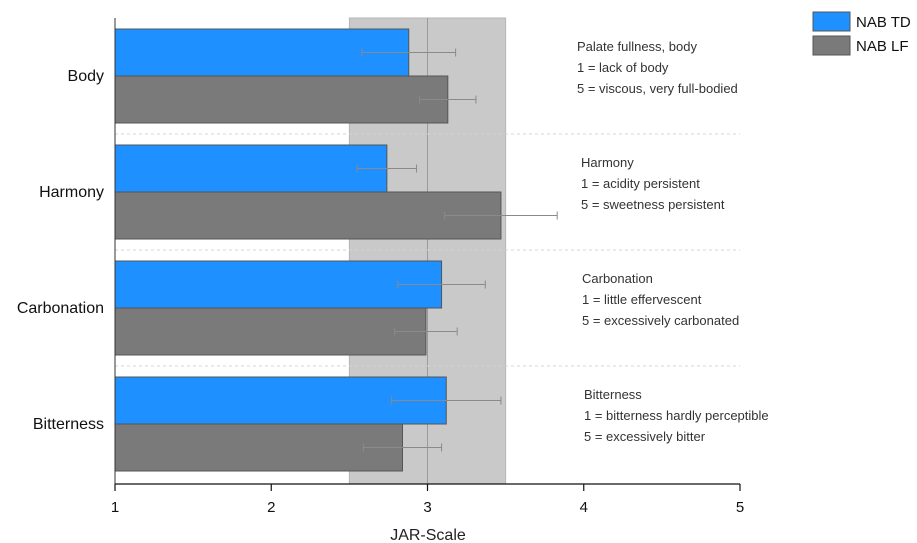 Image resolution: width=917 pixels, height=543 pixels. What do you see at coordinates (68, 424) in the screenshot?
I see `category-label: Bitterness` at bounding box center [68, 424].